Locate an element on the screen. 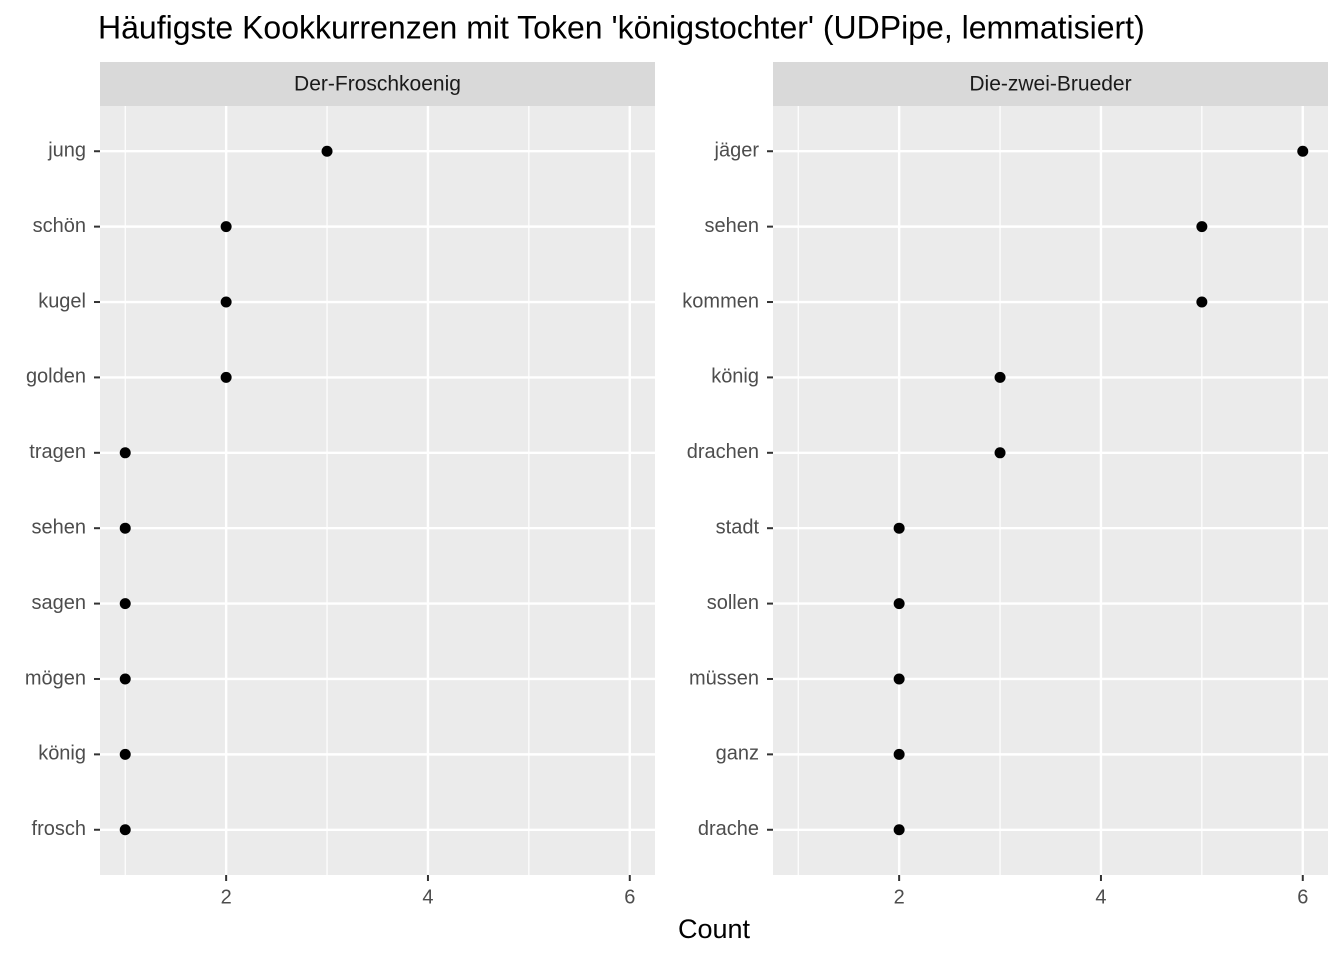 Image resolution: width=1344 pixels, height=965 pixels. strip-label: Die-zwei-Brueder is located at coordinates (1050, 84).